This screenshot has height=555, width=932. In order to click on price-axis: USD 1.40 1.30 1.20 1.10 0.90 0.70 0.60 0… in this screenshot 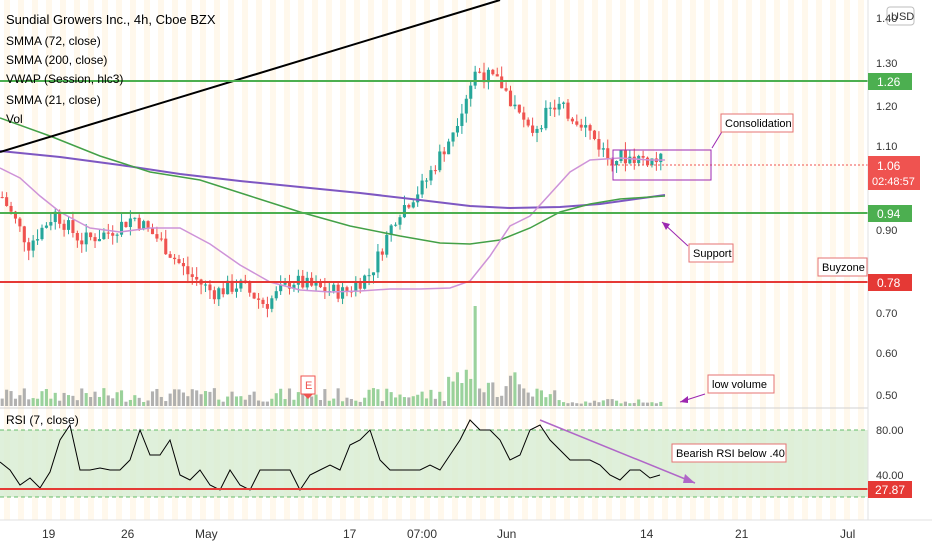, I will do `click(893, 260)`.